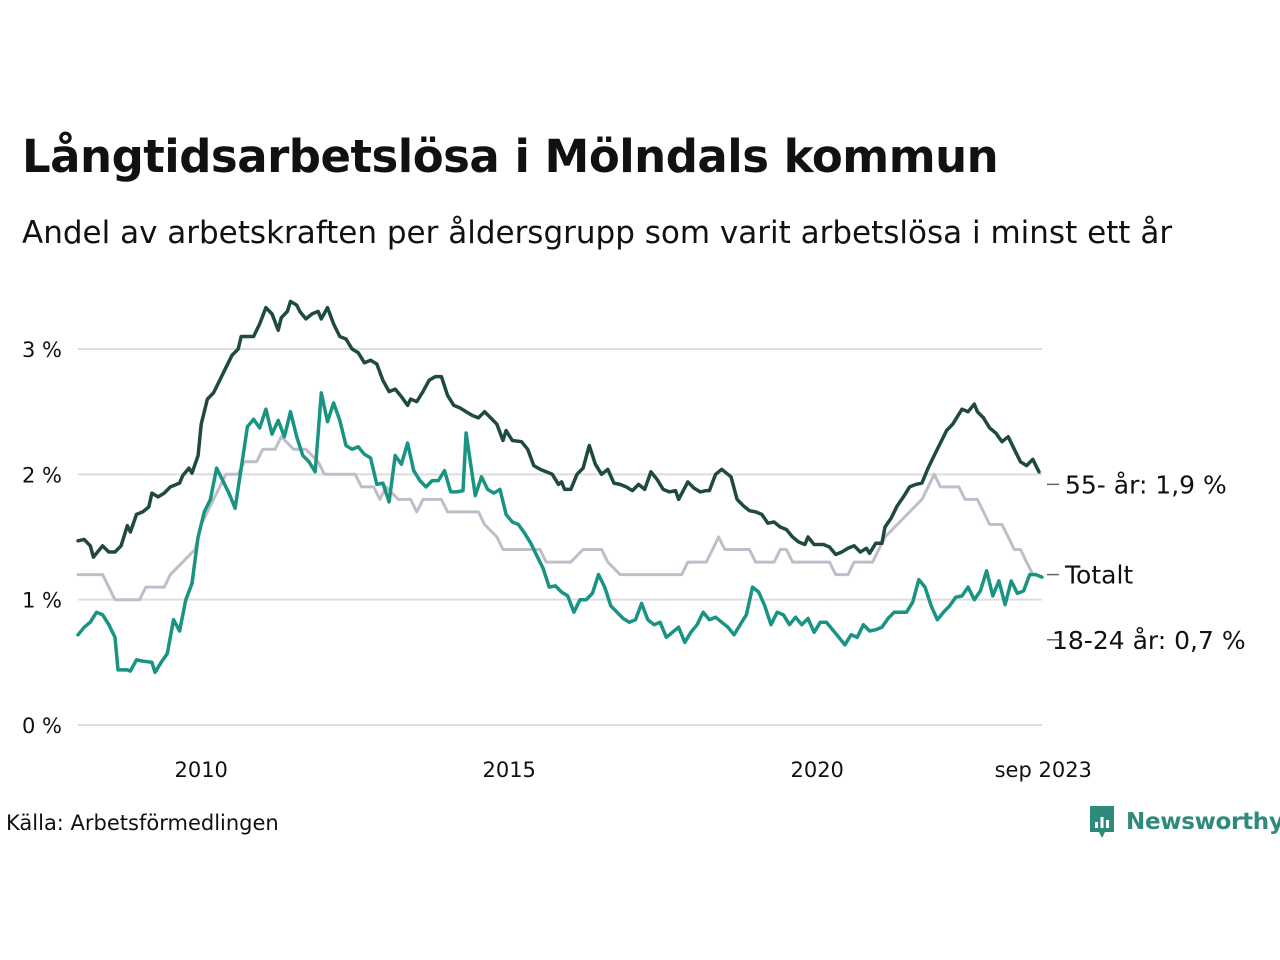  What do you see at coordinates (816, 770) in the screenshot?
I see `x-tick-label: 2020` at bounding box center [816, 770].